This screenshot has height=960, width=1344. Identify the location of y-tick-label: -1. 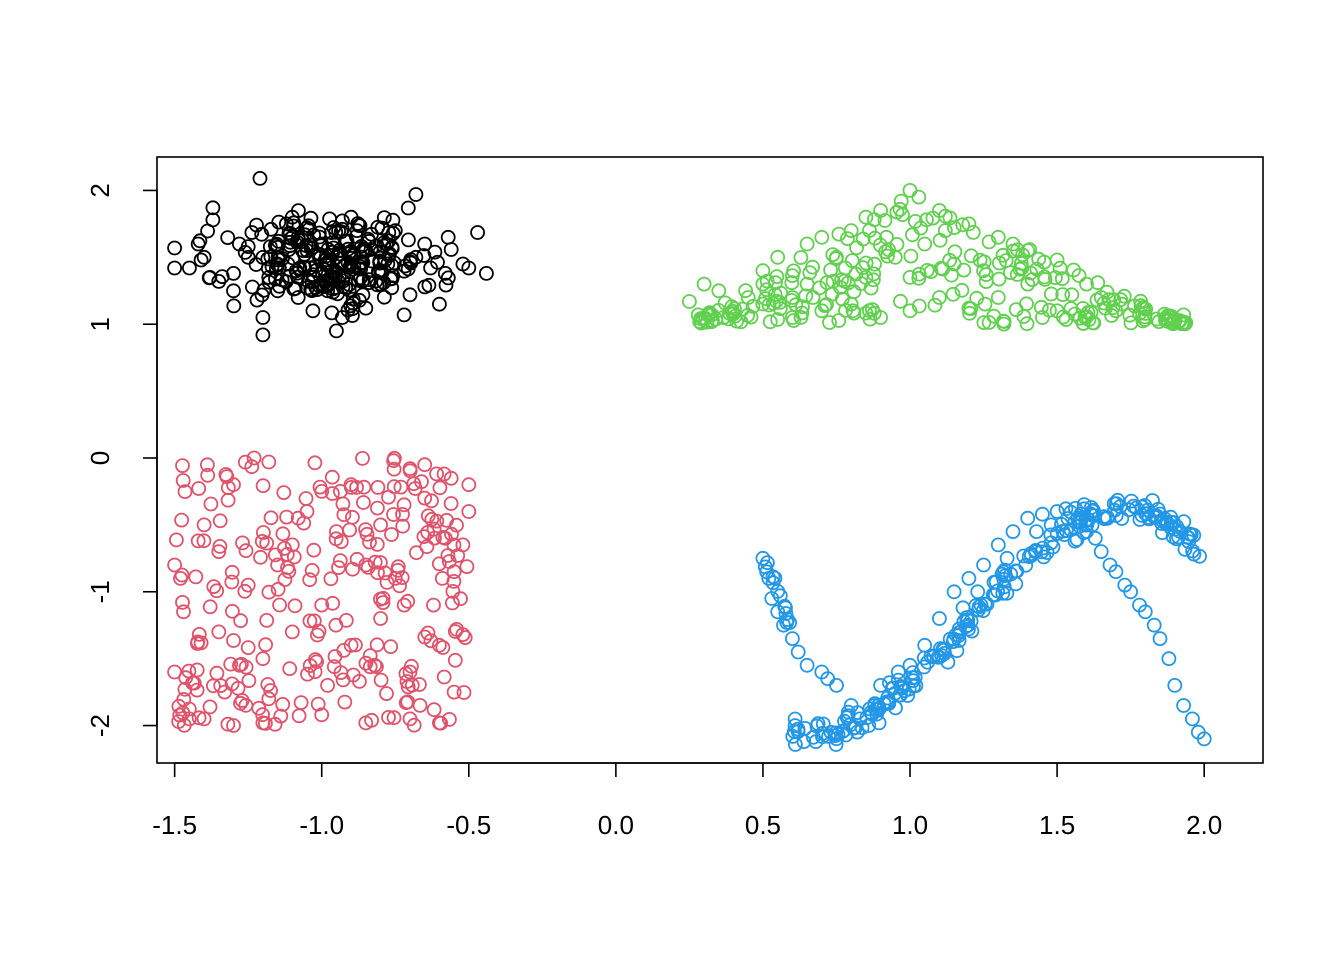
(100, 591).